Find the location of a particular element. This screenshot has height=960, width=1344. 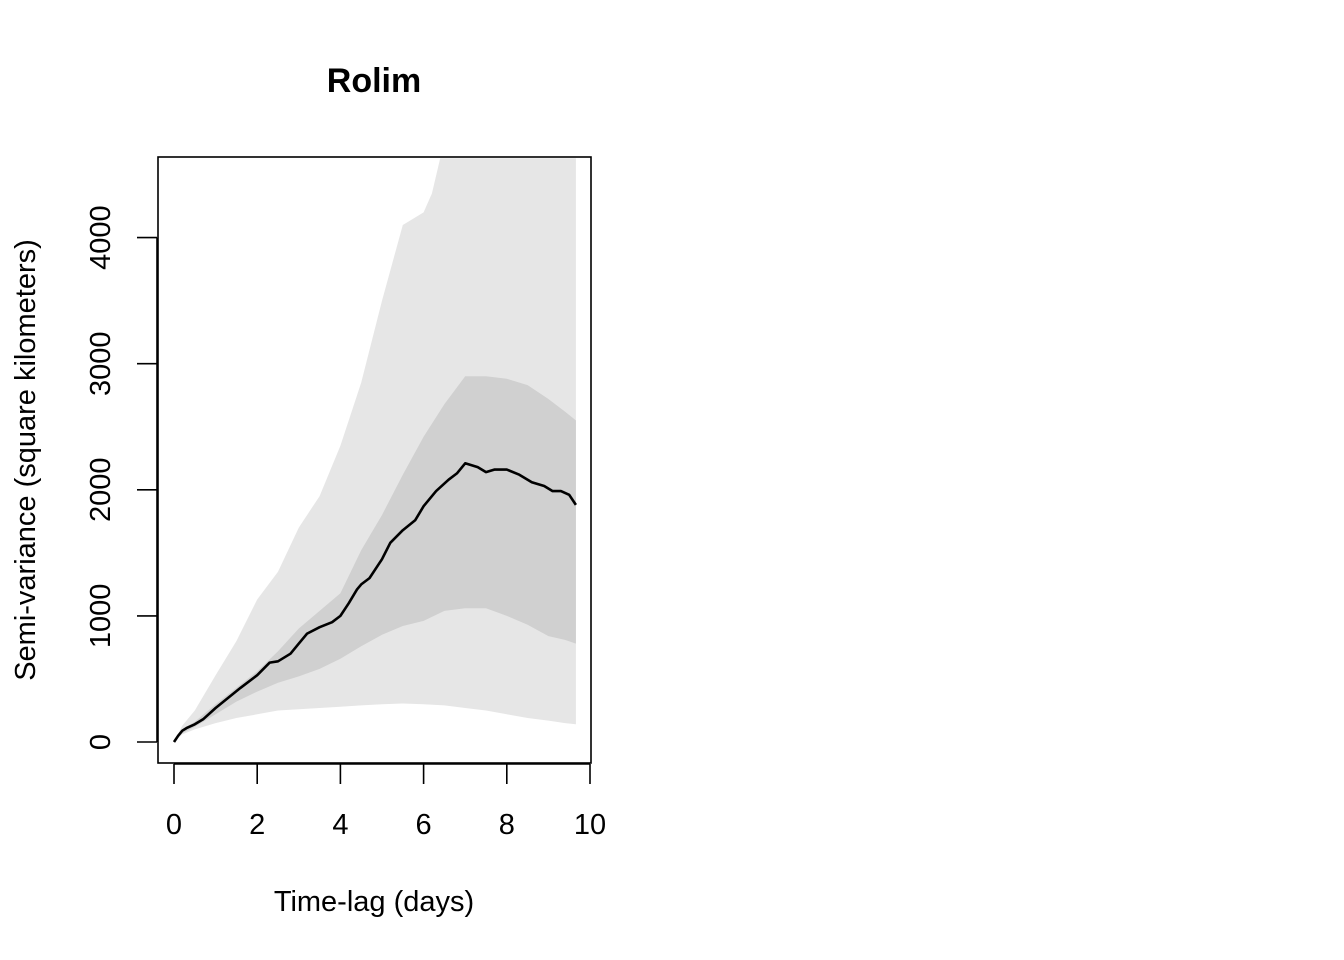

x-axis-label: Time-lag (days) is located at coordinates (374, 902).